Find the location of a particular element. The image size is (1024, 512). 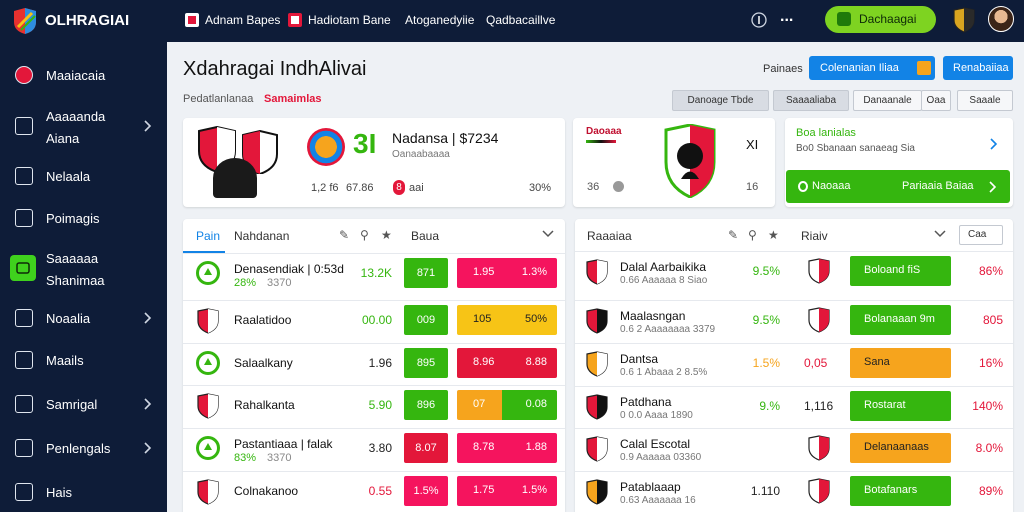

odds-box-left: 07 is located at coordinates (479, 404).